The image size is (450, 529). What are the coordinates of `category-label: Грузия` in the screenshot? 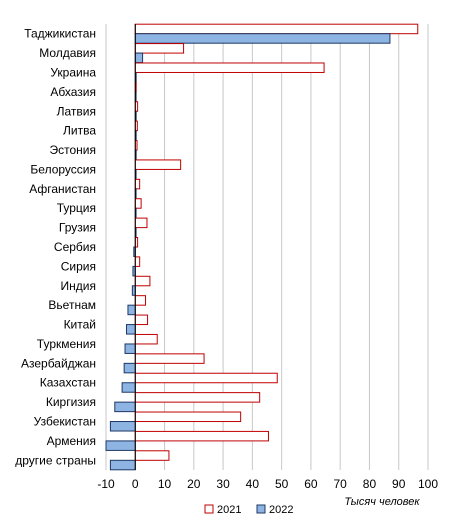 It's located at (77, 228).